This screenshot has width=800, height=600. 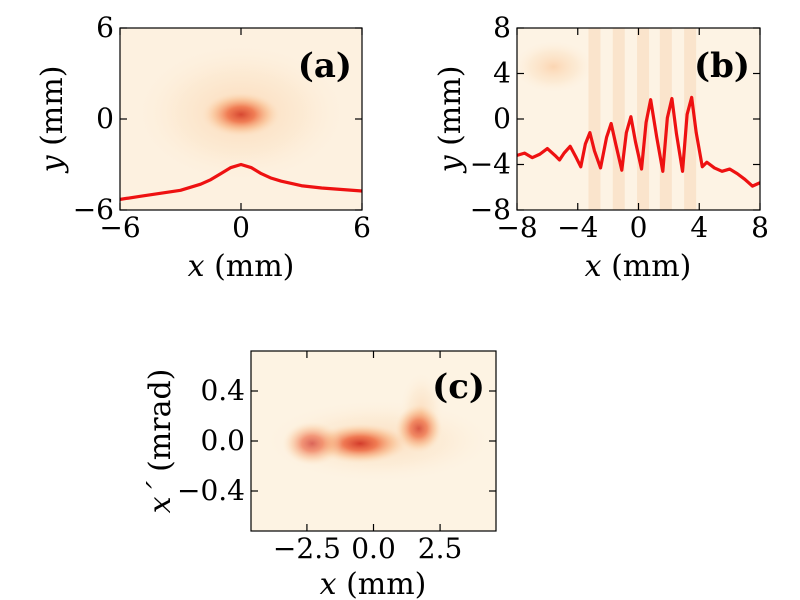 I want to click on panel-b-xtick-label: 8, so click(x=760, y=227).